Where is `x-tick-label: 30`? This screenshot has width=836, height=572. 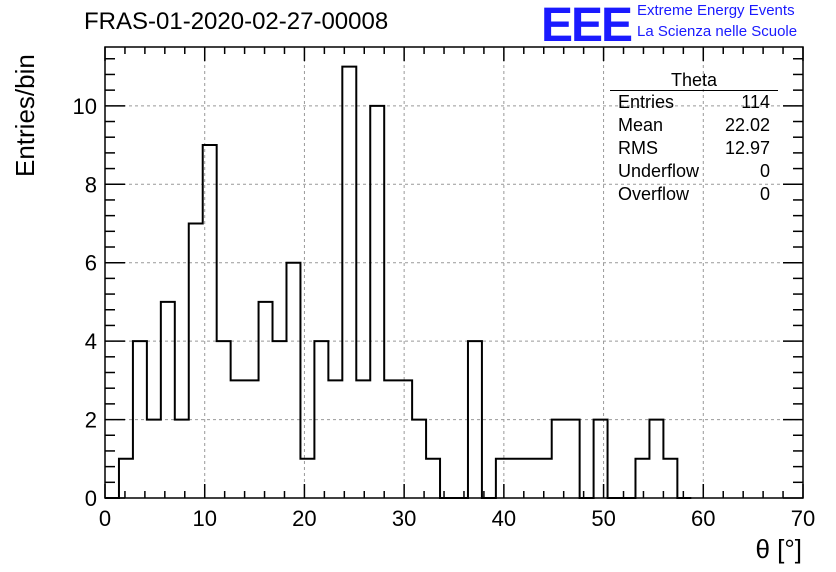
x-tick-label: 30 is located at coordinates (404, 518).